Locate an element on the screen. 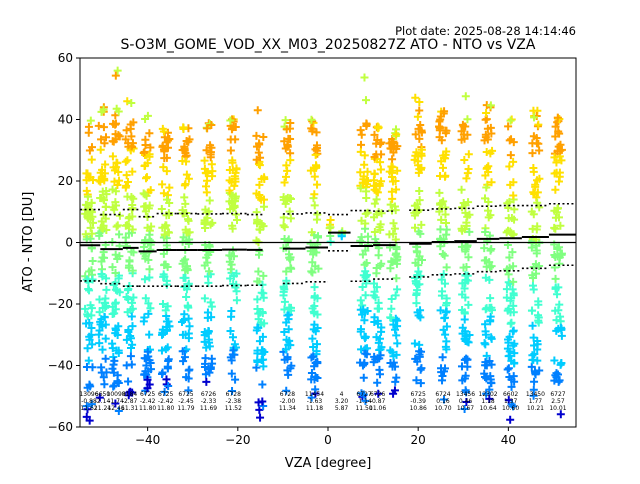 The width and height of the screenshot is (640, 484). stat-mean: 1.77 is located at coordinates (536, 401).